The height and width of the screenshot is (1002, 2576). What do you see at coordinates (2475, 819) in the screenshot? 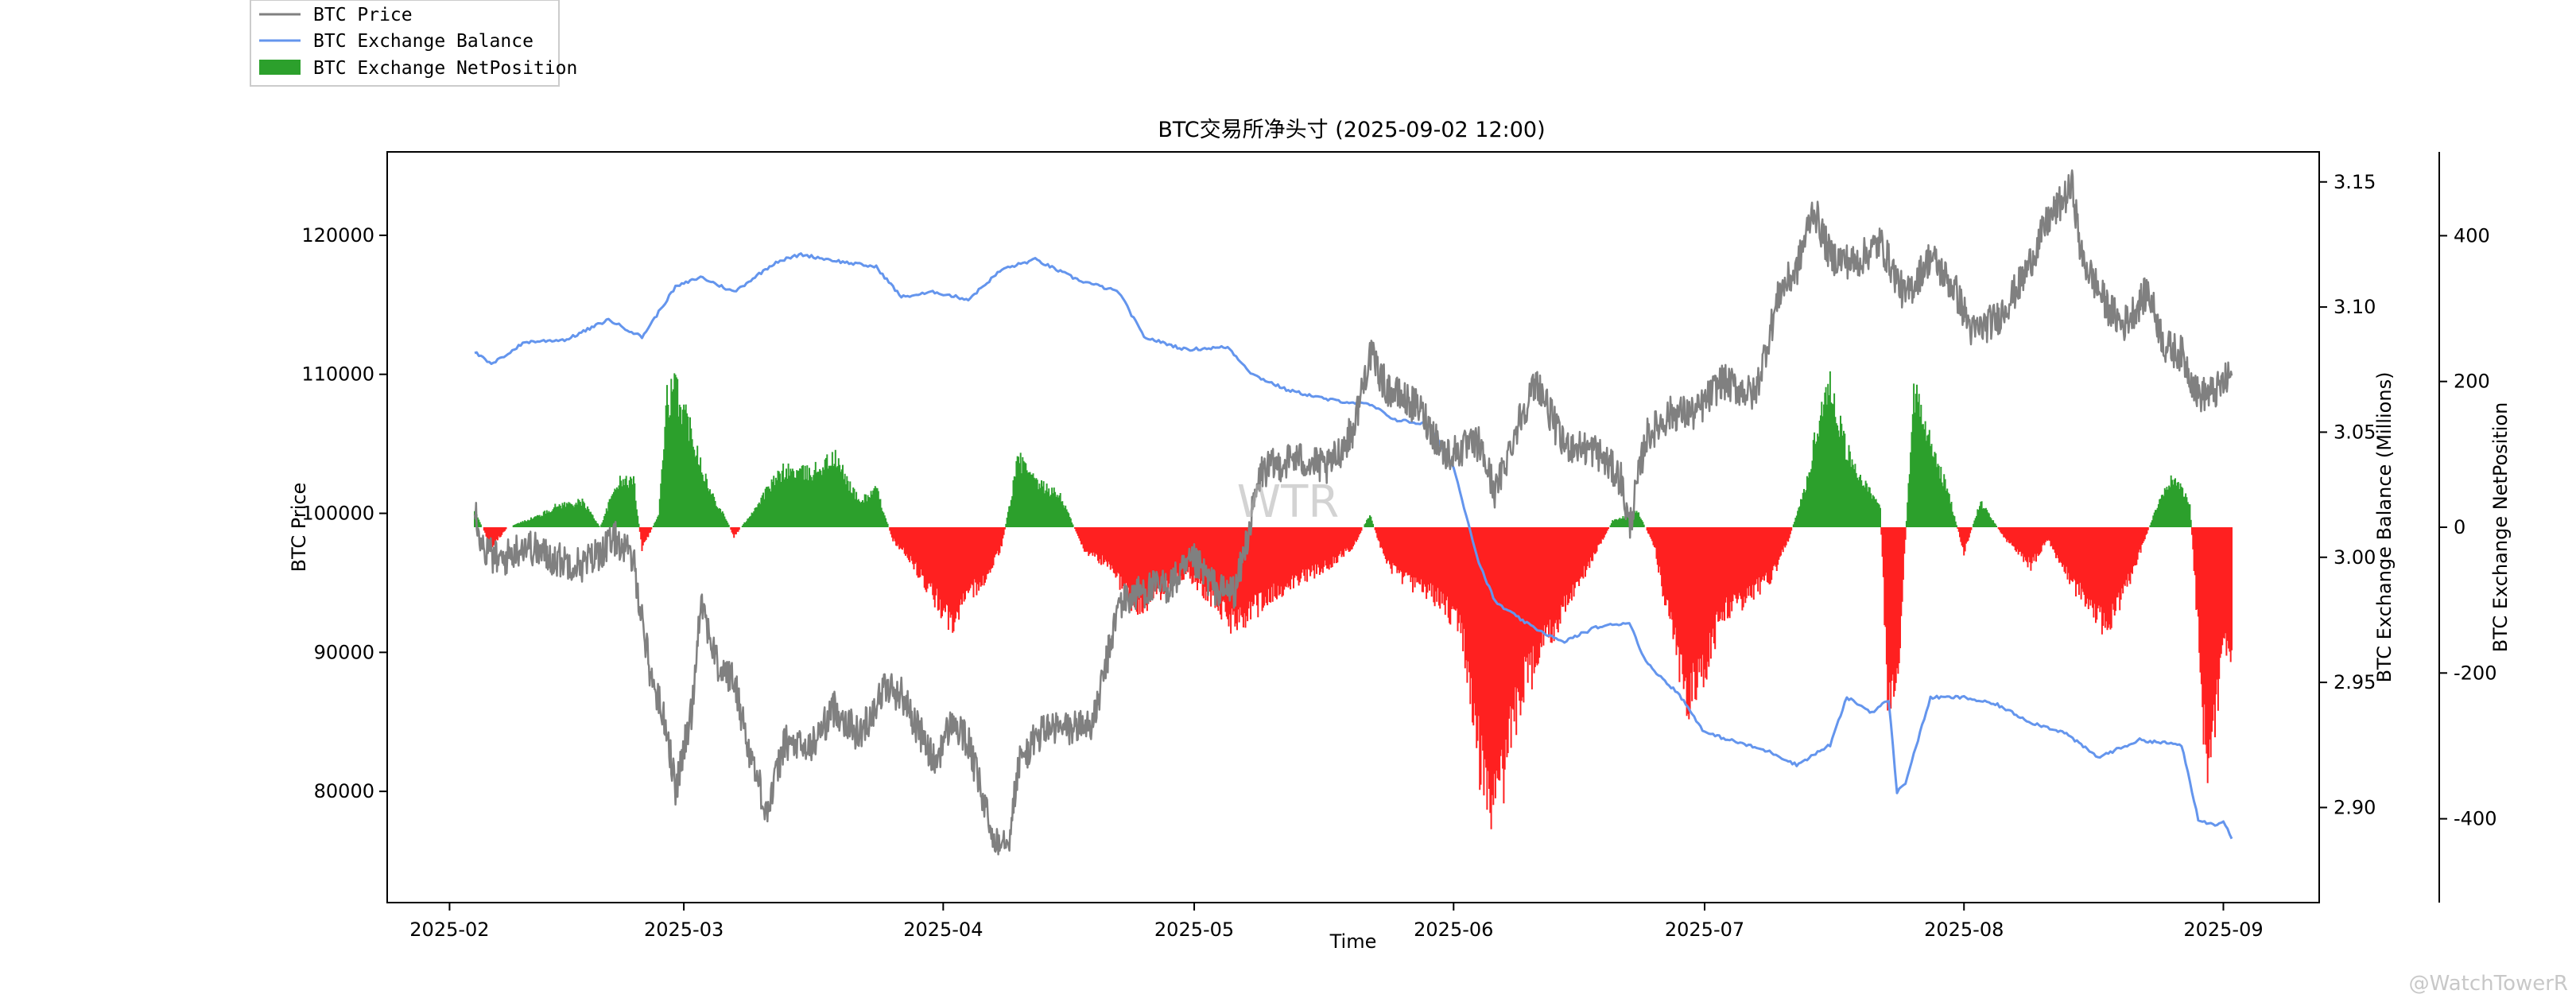
I see `netposition-tick-label: -400` at bounding box center [2475, 819].